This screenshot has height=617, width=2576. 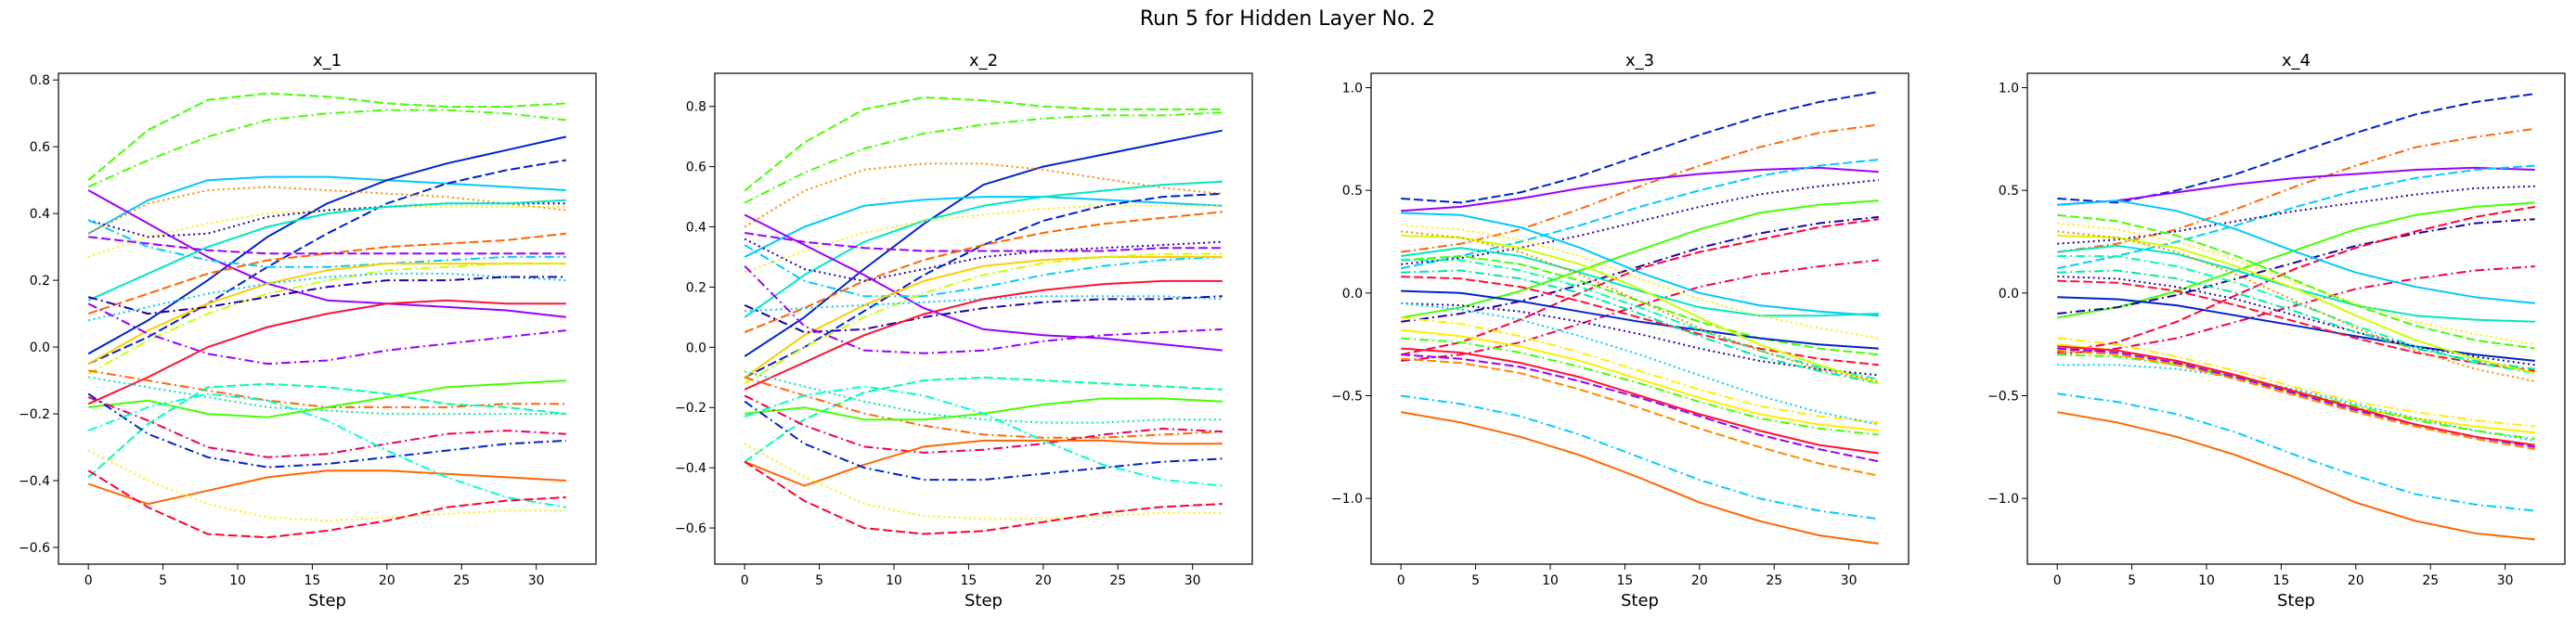 What do you see at coordinates (696, 348) in the screenshot?
I see `y-tick-label: 0.0` at bounding box center [696, 348].